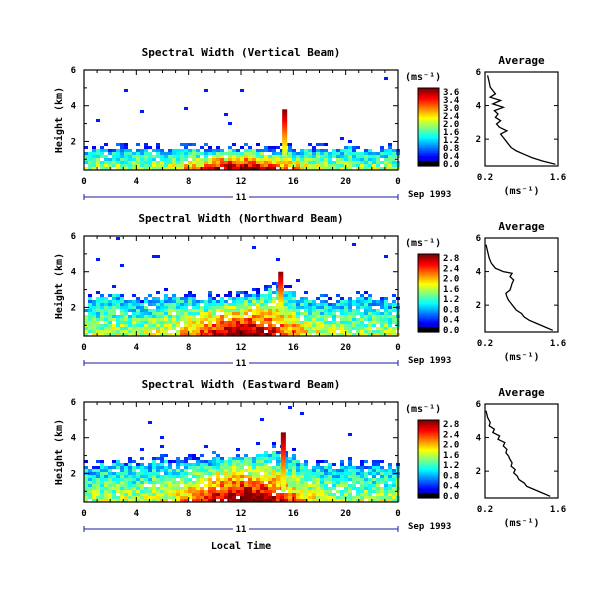 The height and width of the screenshot is (598, 616). Describe the element at coordinates (521, 285) in the screenshot. I see `average-frame` at that location.